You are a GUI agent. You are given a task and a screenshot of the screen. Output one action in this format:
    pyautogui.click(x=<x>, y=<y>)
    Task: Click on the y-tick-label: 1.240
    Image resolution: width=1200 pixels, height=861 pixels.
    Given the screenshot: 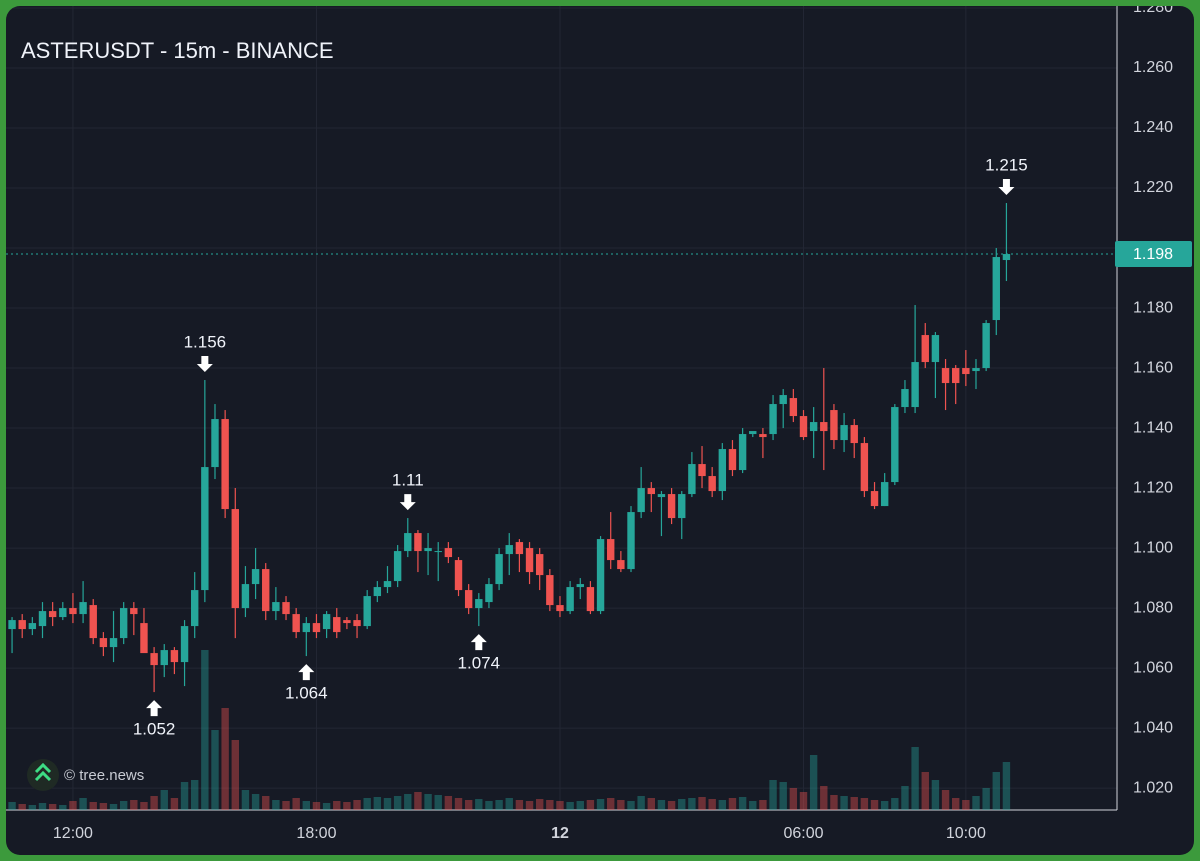 What is the action you would take?
    pyautogui.click(x=1153, y=127)
    